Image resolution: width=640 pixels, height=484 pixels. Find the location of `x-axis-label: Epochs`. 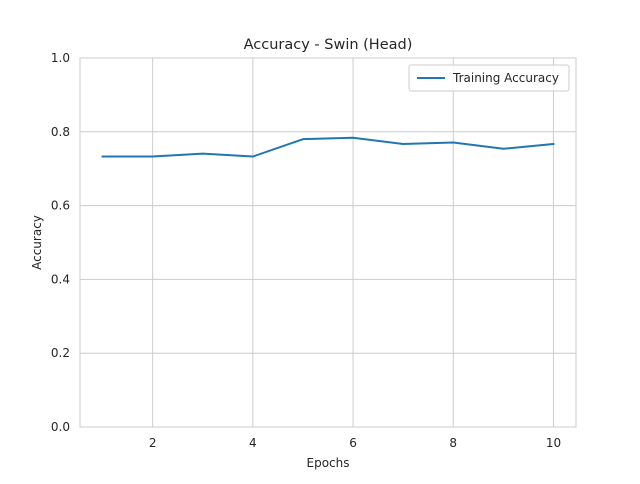

x-axis-label: Epochs is located at coordinates (328, 463).